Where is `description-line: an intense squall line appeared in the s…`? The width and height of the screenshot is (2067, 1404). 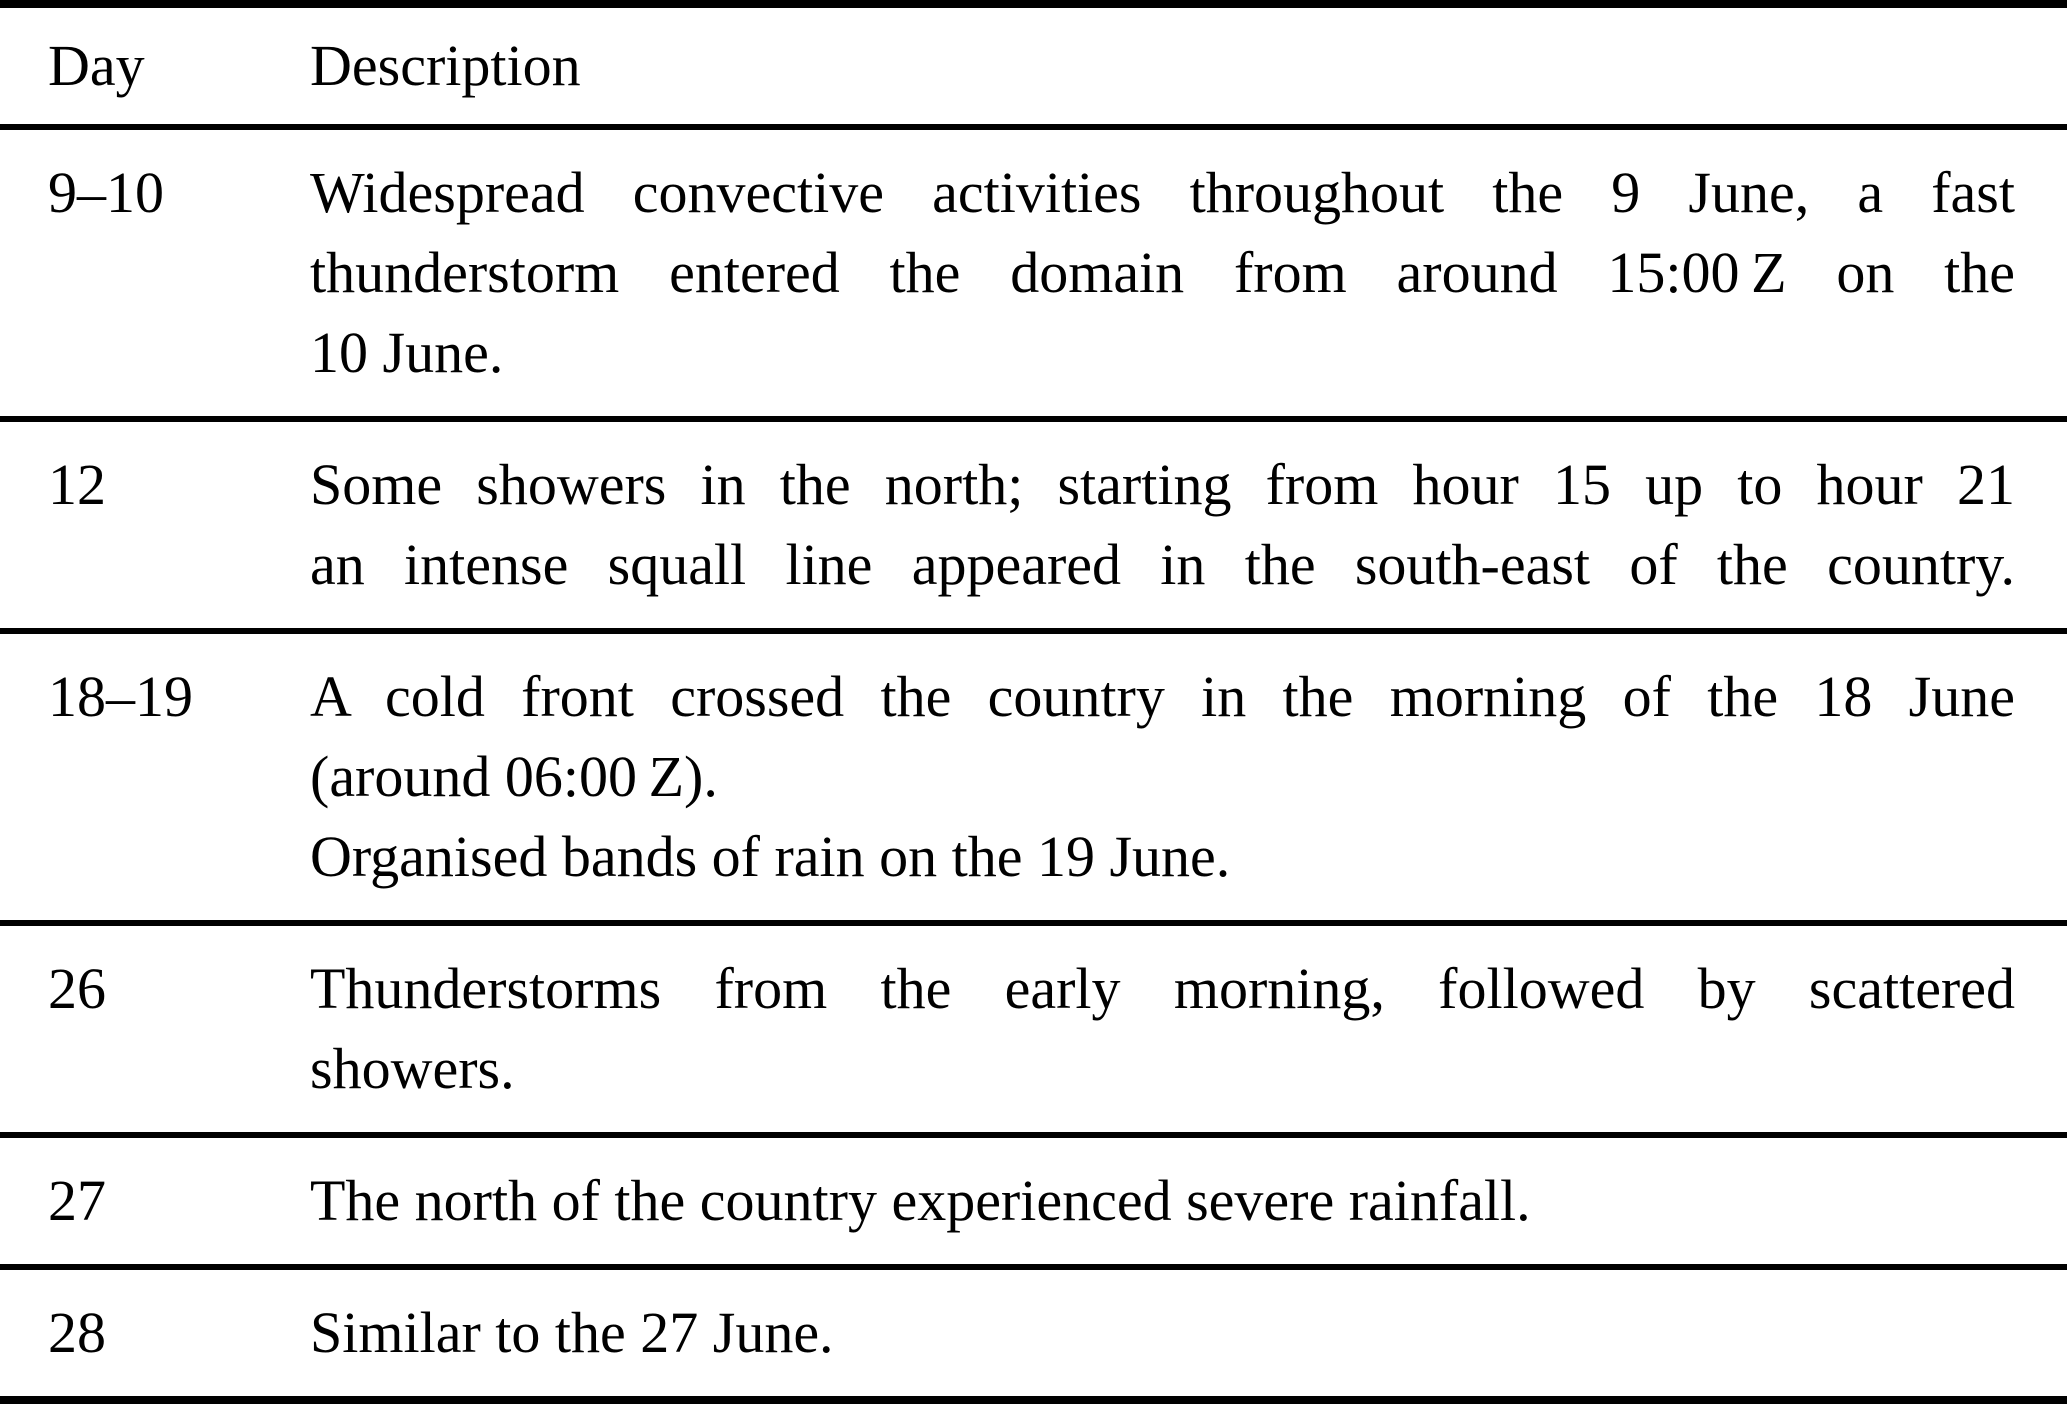
description-line: an intense squall line appeared in the s… is located at coordinates (1162, 564).